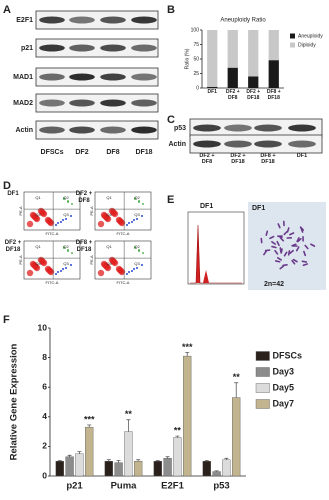  I want to click on x-tick-label: DF2 + DF8, so click(232, 95).